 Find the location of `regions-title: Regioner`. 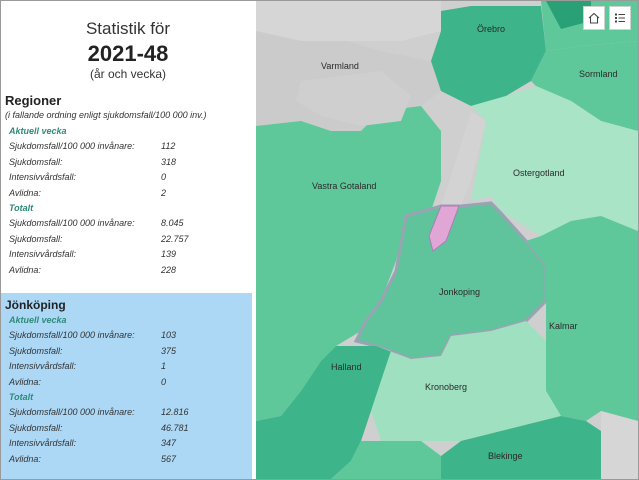

regions-title: Regioner is located at coordinates (33, 100).